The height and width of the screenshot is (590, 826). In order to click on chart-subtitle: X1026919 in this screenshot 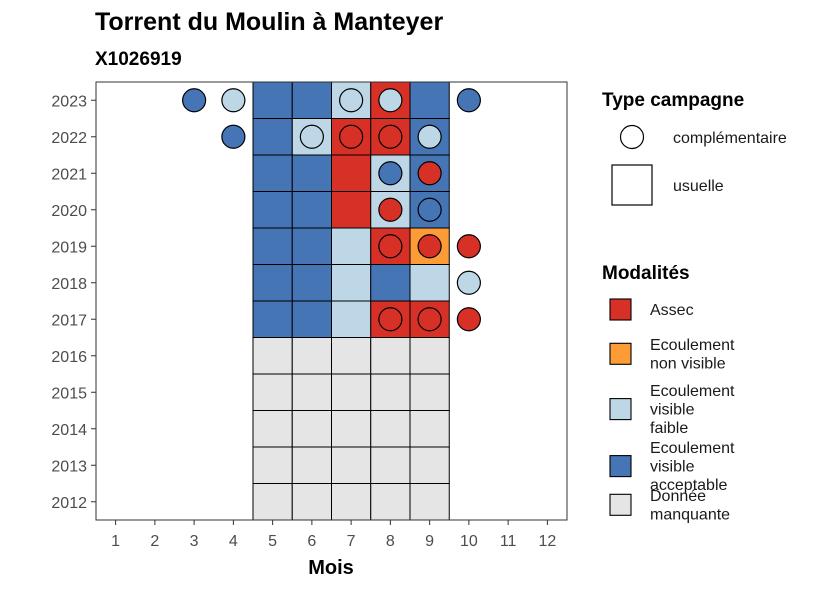, I will do `click(138, 59)`.